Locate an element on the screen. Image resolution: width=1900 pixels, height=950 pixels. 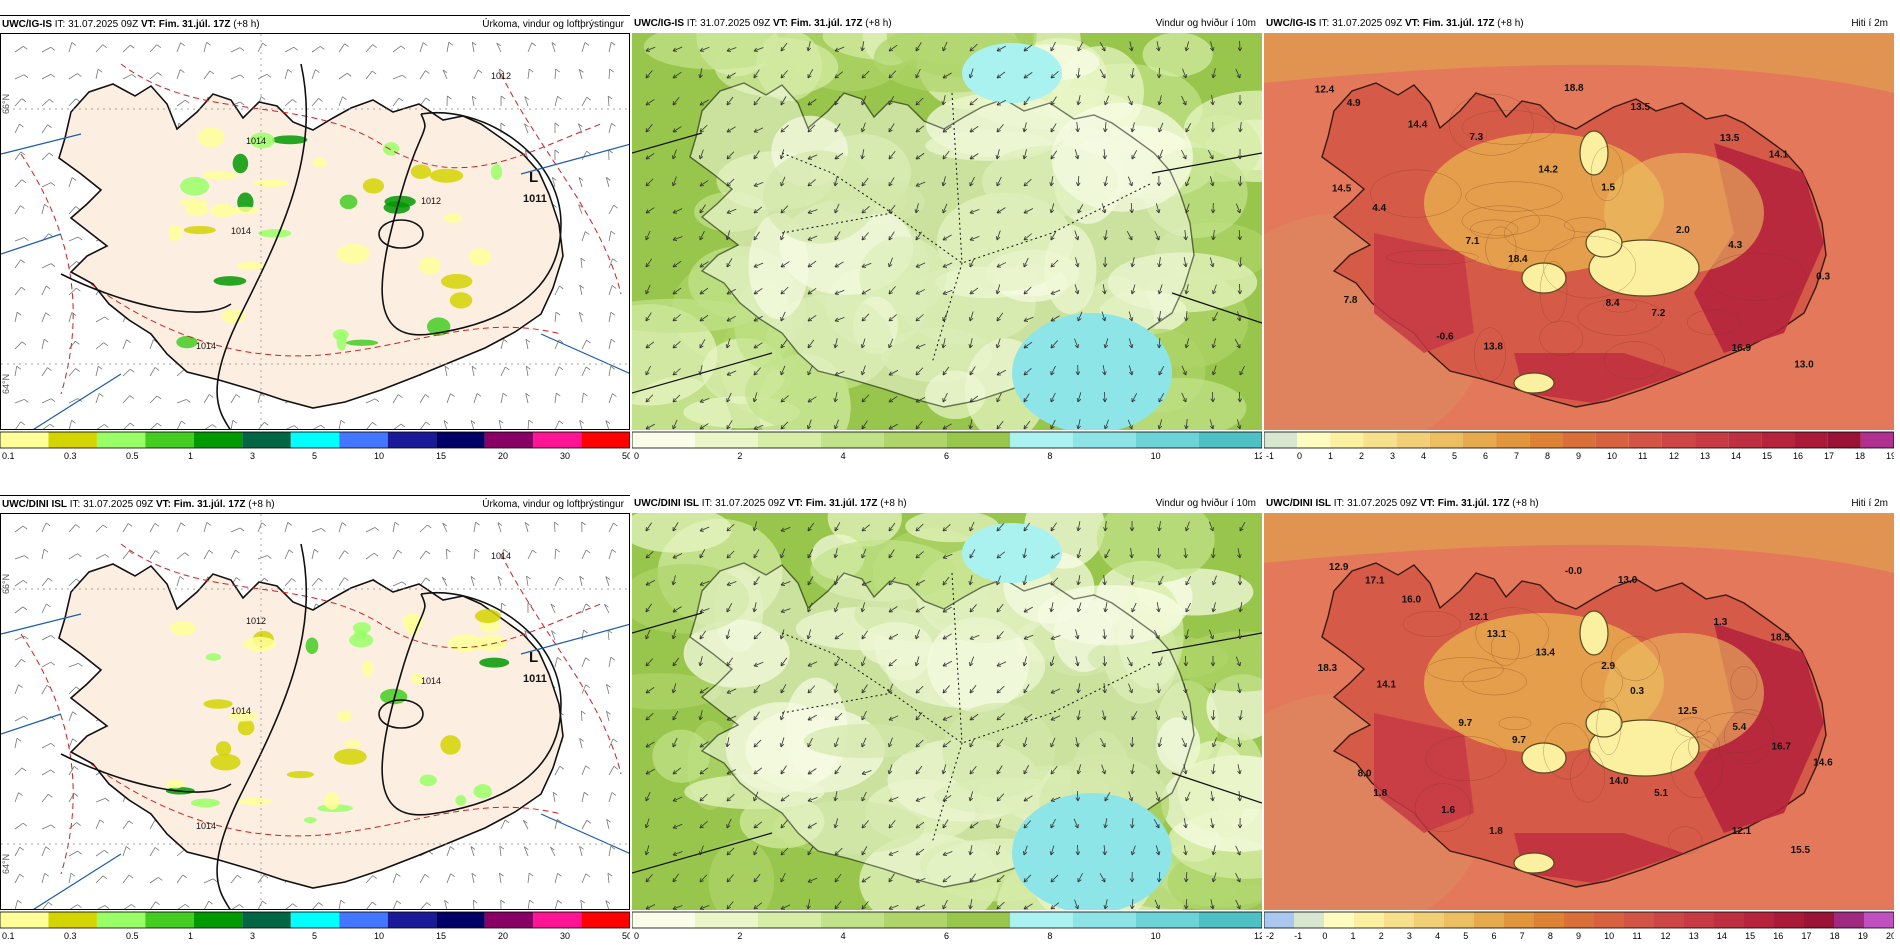
precip-map: L 1011 1014 1014 1012 1014 1014 66°N 64°N is located at coordinates (315, 711).